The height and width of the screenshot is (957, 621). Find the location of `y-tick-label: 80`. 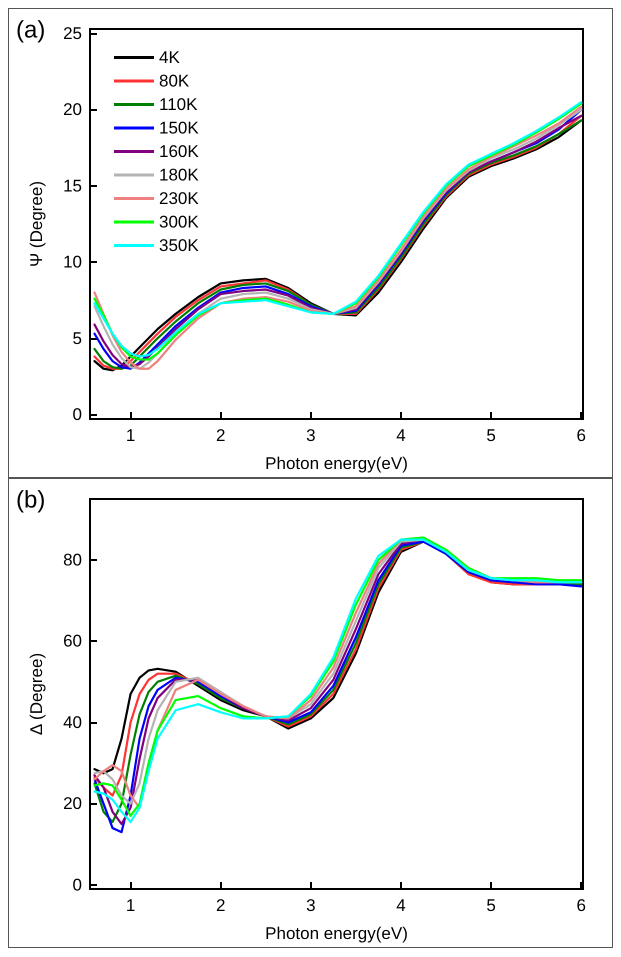

y-tick-label: 80 is located at coordinates (72, 560).